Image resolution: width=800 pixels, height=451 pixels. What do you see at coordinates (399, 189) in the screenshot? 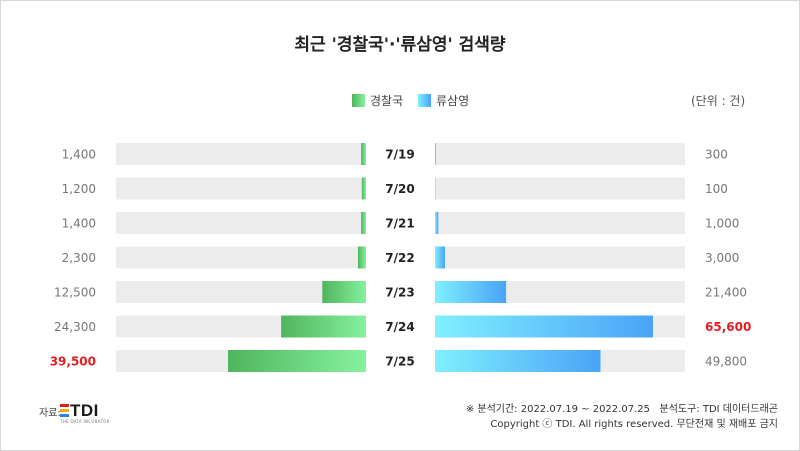
I see `category-label: 7/20` at bounding box center [399, 189].